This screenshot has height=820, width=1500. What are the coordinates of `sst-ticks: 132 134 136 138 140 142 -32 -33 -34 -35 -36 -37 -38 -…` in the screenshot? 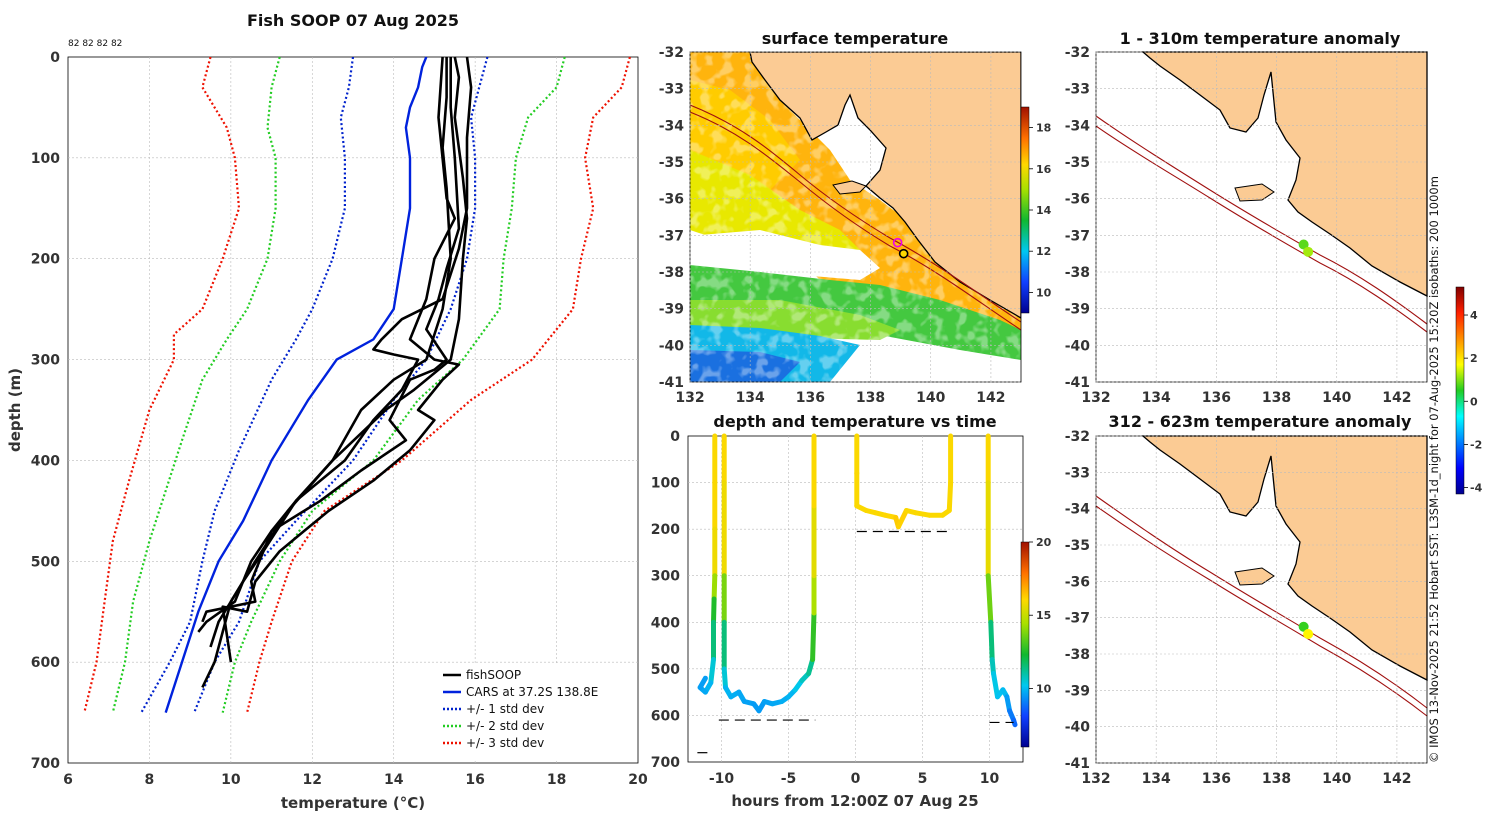 It's located at (832, 225).